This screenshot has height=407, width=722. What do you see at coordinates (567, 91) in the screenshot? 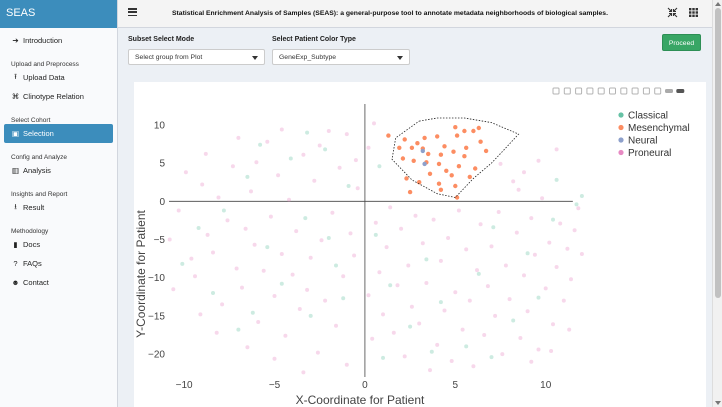
I see `zoom-icon` at bounding box center [567, 91].